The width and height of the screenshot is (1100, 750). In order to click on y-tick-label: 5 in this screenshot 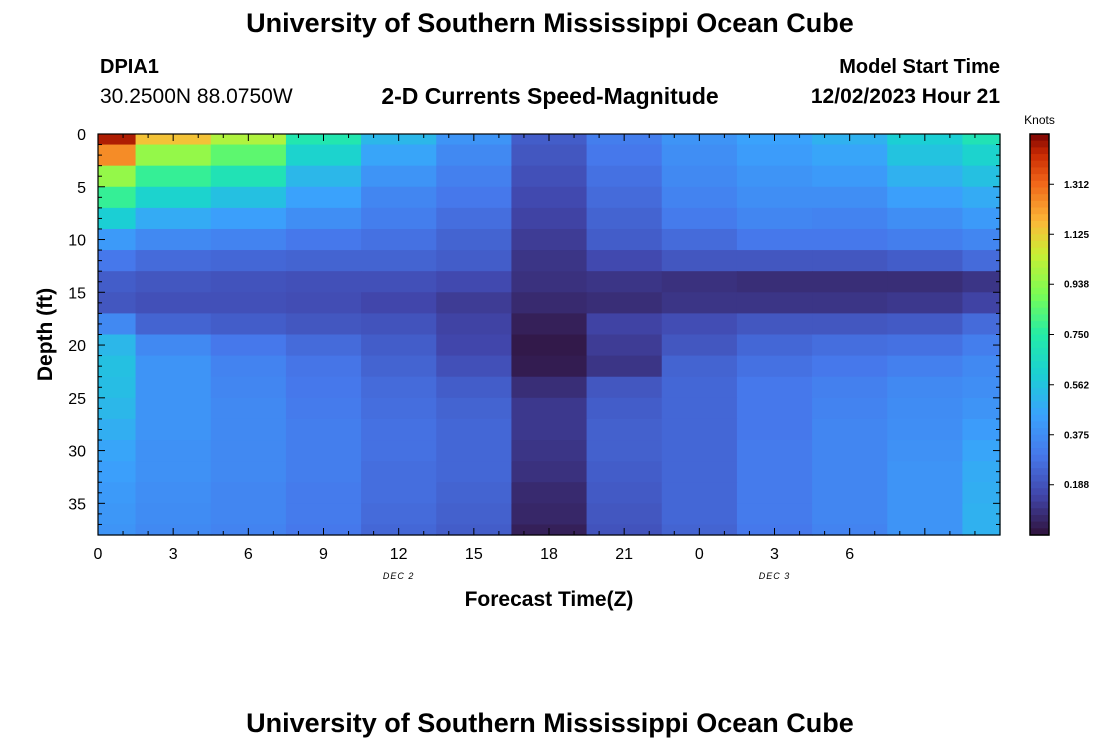, I will do `click(81, 188)`.